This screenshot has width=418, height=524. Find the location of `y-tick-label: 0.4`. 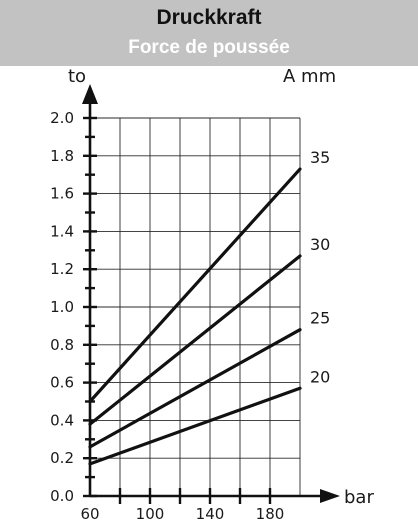

y-tick-label: 0.4 is located at coordinates (62, 420).